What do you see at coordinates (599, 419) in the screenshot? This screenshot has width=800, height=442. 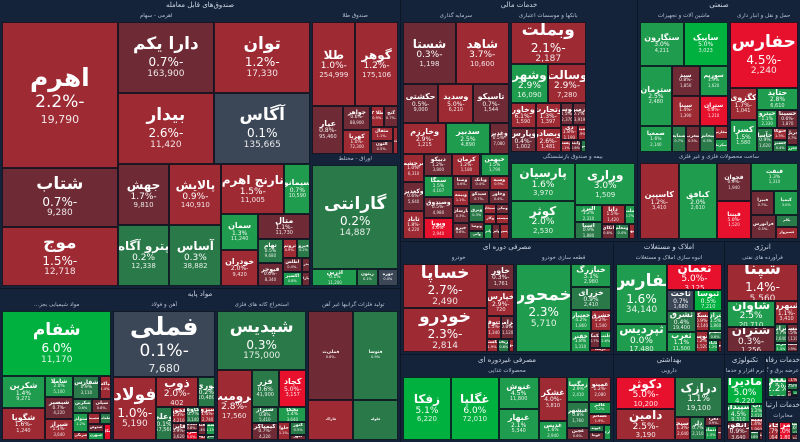 I see `stock-tile: غسالم-1.9%1,140` at bounding box center [599, 419].